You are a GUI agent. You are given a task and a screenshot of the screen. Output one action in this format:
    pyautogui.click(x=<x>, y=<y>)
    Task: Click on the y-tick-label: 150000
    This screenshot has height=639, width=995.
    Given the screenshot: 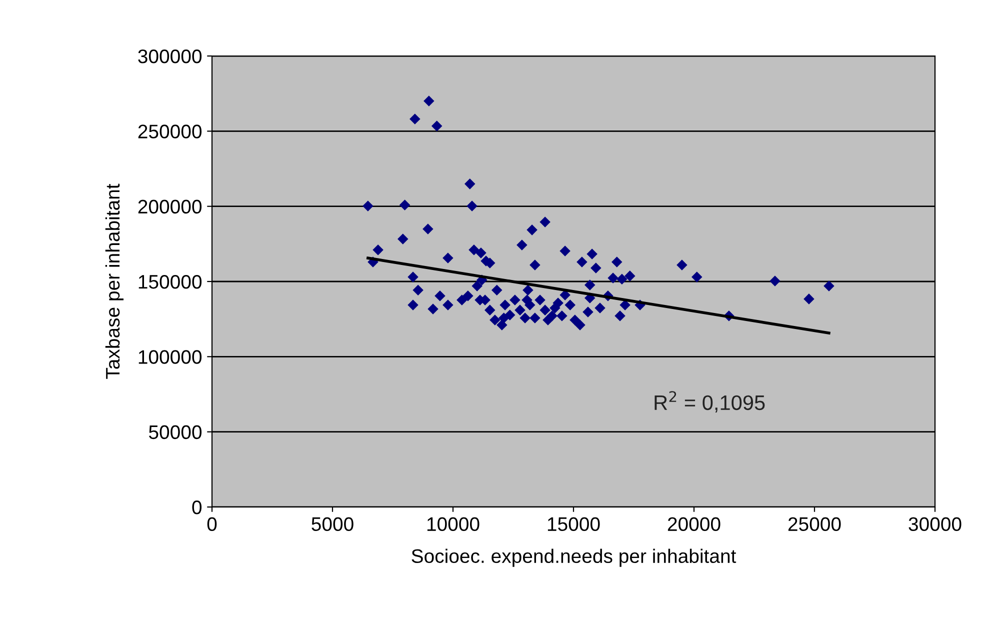 What is the action you would take?
    pyautogui.click(x=170, y=281)
    